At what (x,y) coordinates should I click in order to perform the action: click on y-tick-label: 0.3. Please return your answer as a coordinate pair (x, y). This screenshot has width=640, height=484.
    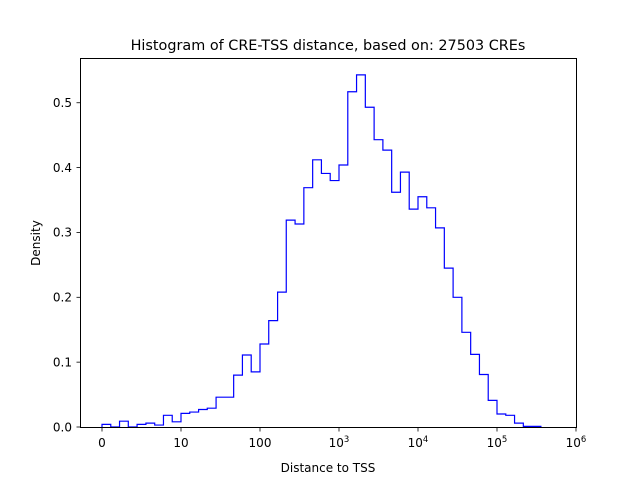
    Looking at the image, I should click on (62, 233).